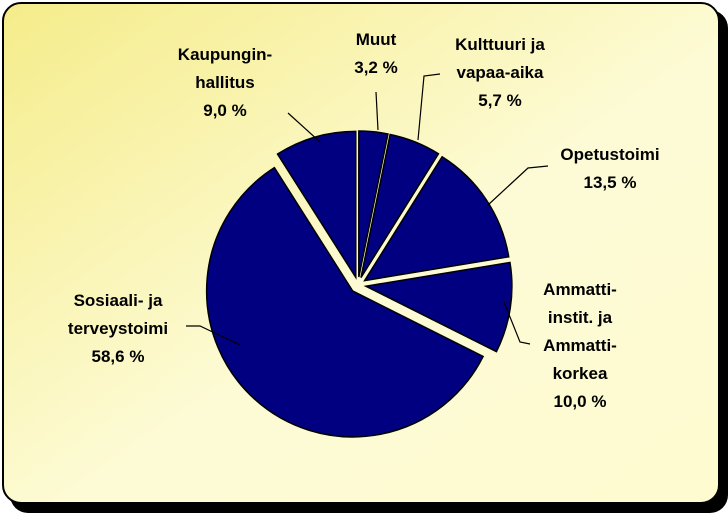 This screenshot has width=728, height=513. What do you see at coordinates (610, 154) in the screenshot?
I see `category-name: Opetustoimi` at bounding box center [610, 154].